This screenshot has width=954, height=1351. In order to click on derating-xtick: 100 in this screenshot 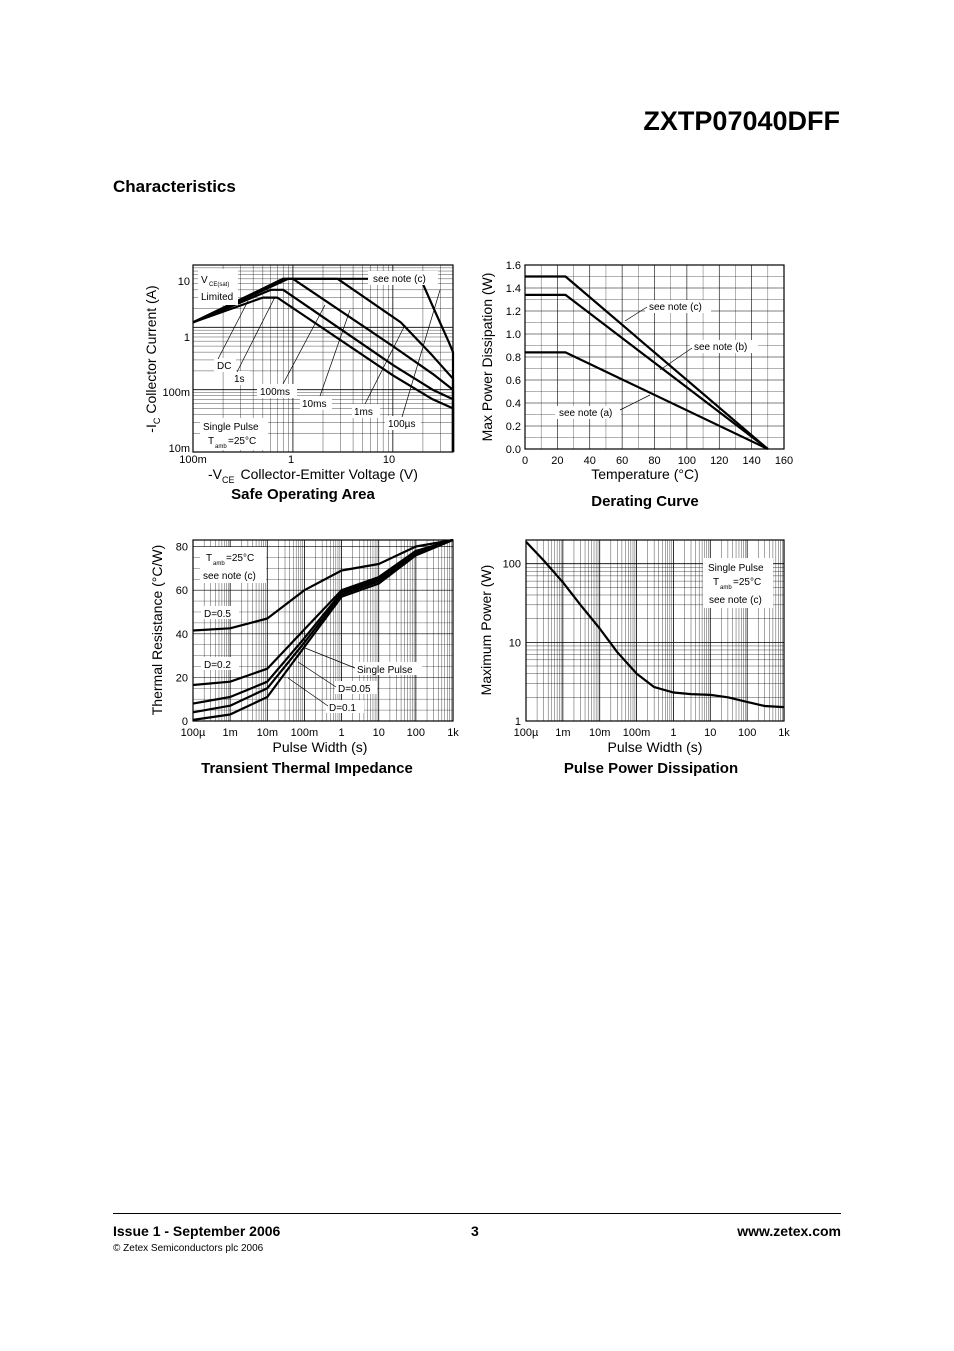, I will do `click(687, 461)`.